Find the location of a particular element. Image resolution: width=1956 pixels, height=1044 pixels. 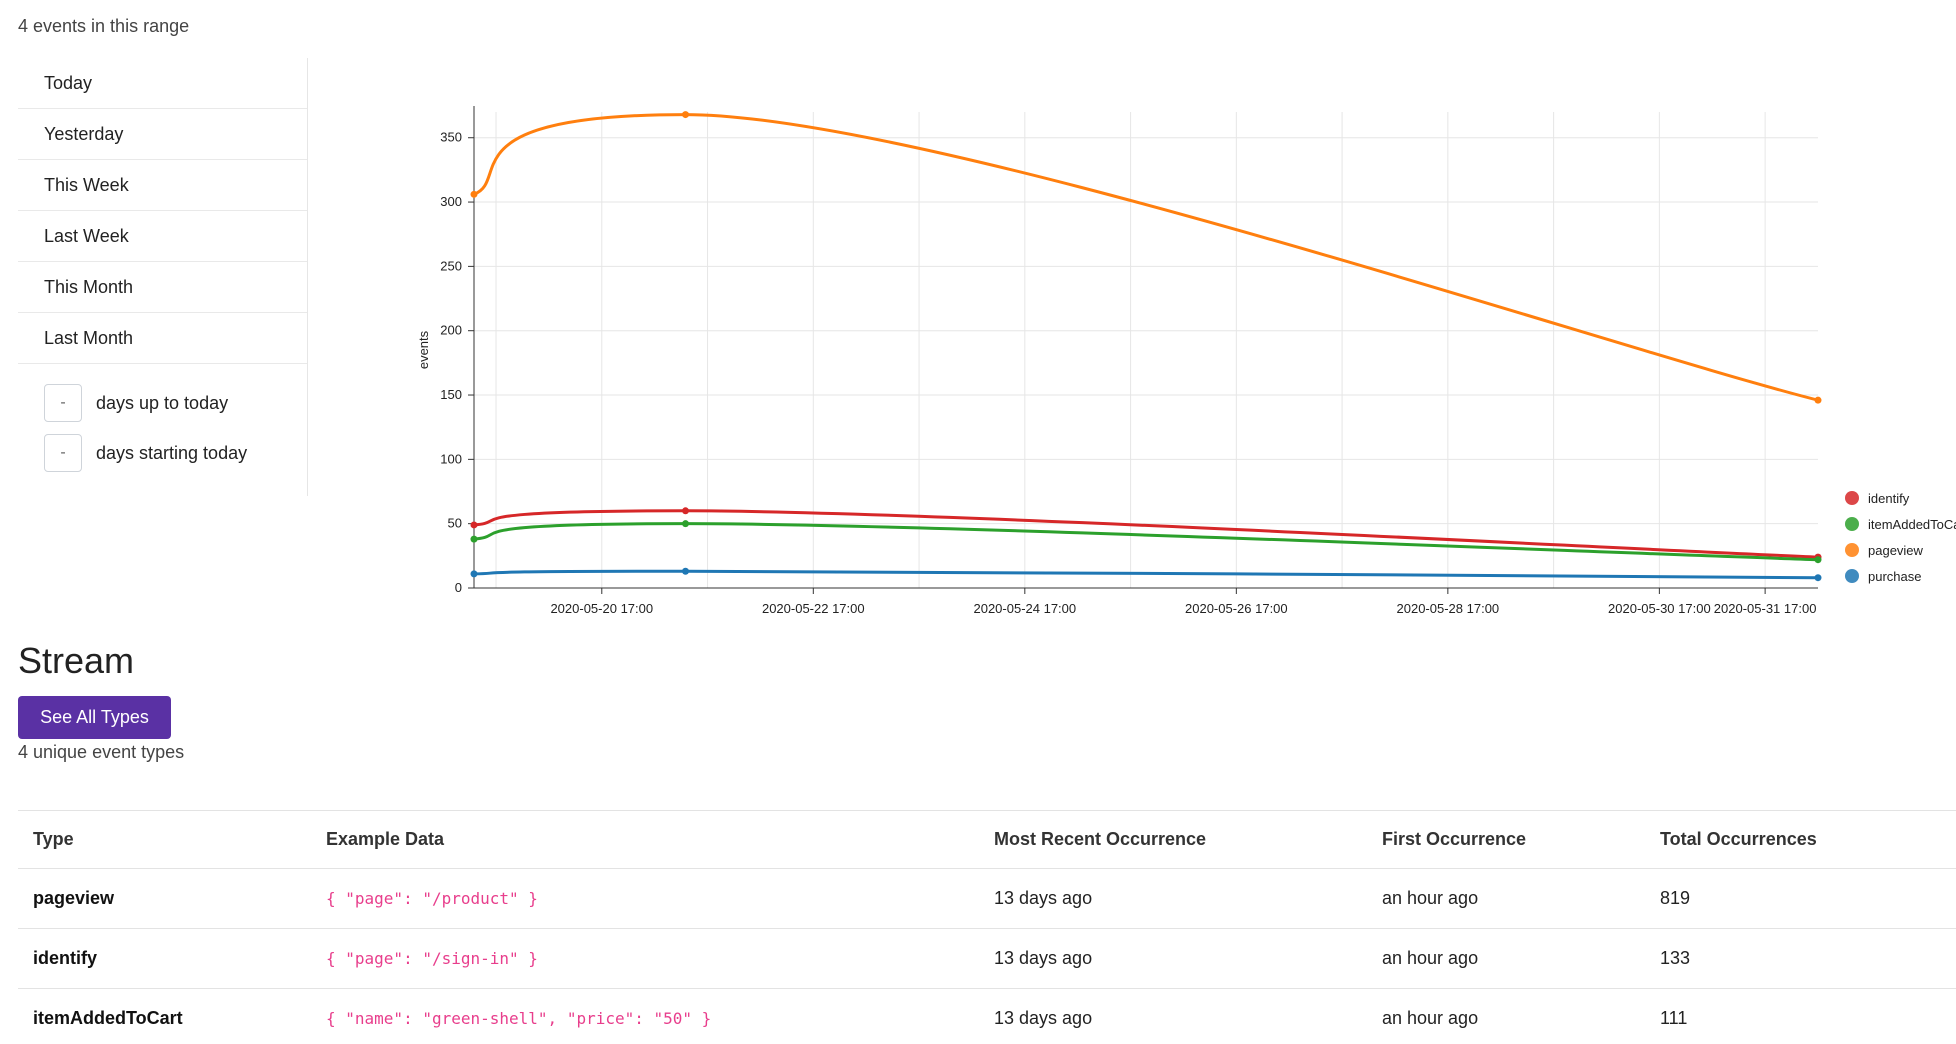

row-example-data: { "page": "/product" } is located at coordinates (645, 898).